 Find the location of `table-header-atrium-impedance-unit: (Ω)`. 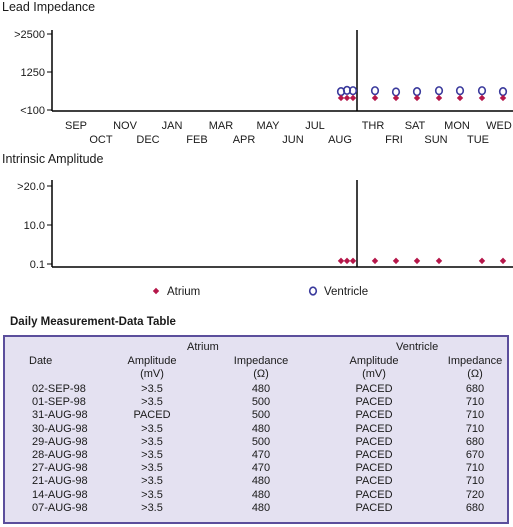

table-header-atrium-impedance-unit: (Ω) is located at coordinates (261, 374).